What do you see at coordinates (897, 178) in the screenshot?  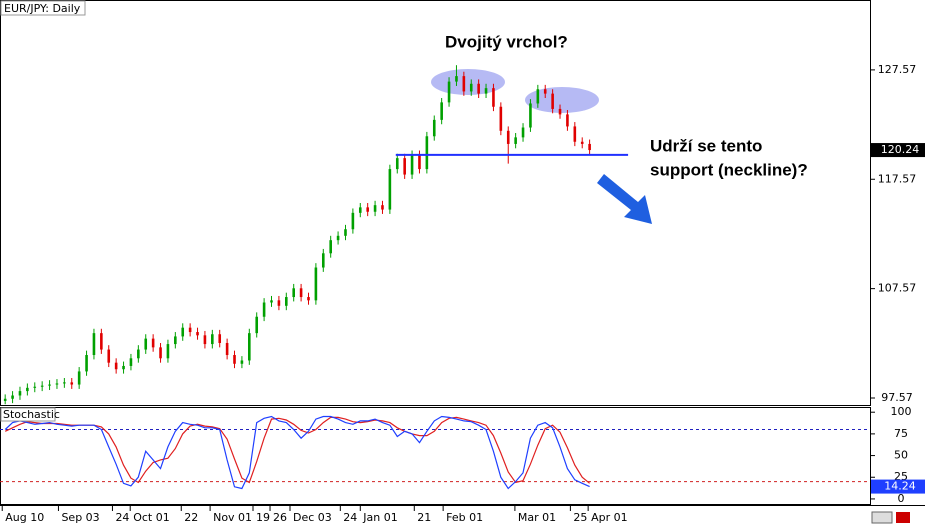 I see `y-tick-label: 117.57` at bounding box center [897, 178].